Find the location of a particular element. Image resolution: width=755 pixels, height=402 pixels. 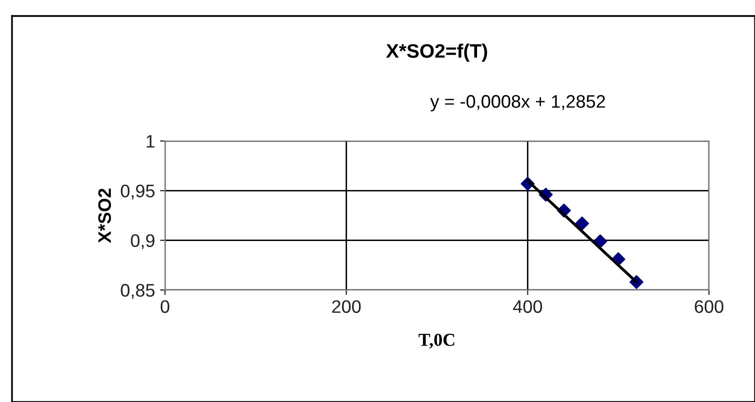

y-axis-title: X*SO2 is located at coordinates (105, 215).